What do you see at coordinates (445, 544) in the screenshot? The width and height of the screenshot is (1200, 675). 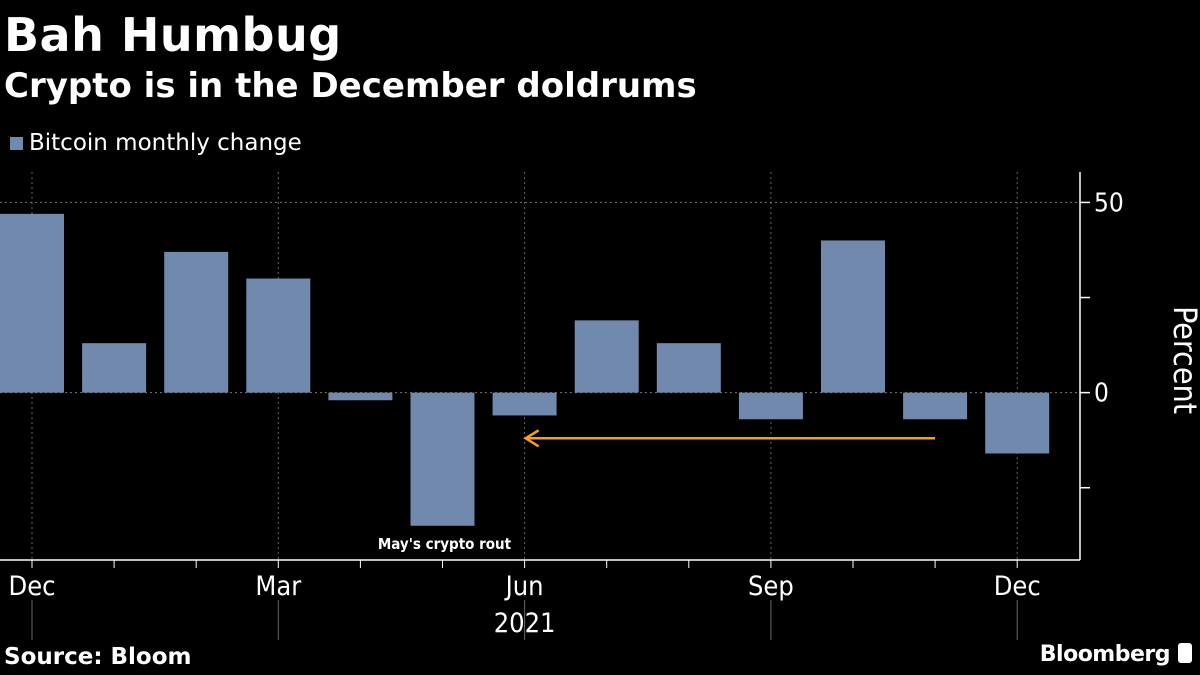 I see `annotation-label: May's crypto rout` at bounding box center [445, 544].